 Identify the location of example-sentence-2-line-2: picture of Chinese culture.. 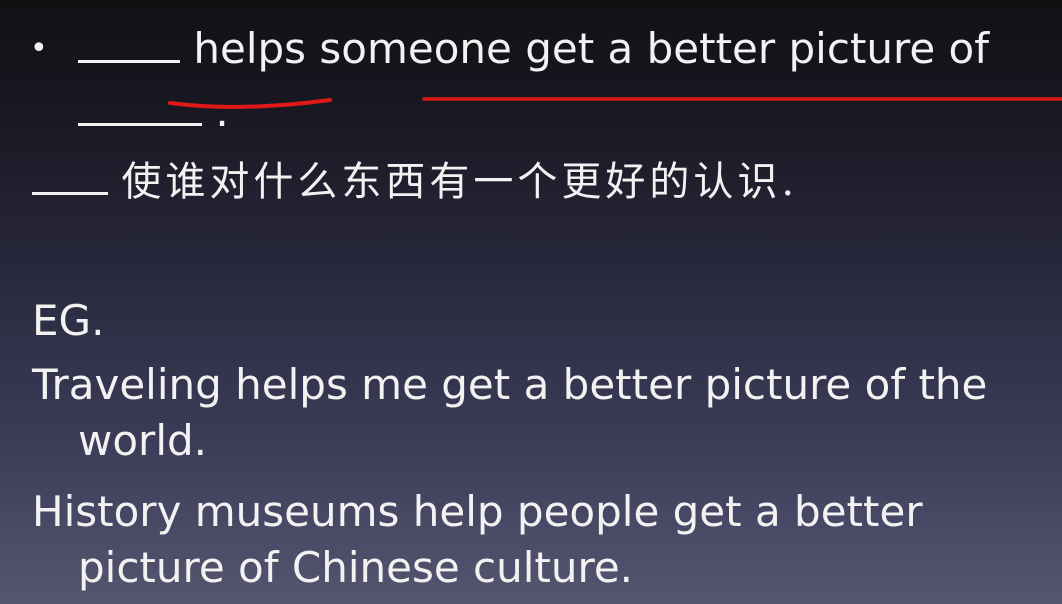
(356, 567).